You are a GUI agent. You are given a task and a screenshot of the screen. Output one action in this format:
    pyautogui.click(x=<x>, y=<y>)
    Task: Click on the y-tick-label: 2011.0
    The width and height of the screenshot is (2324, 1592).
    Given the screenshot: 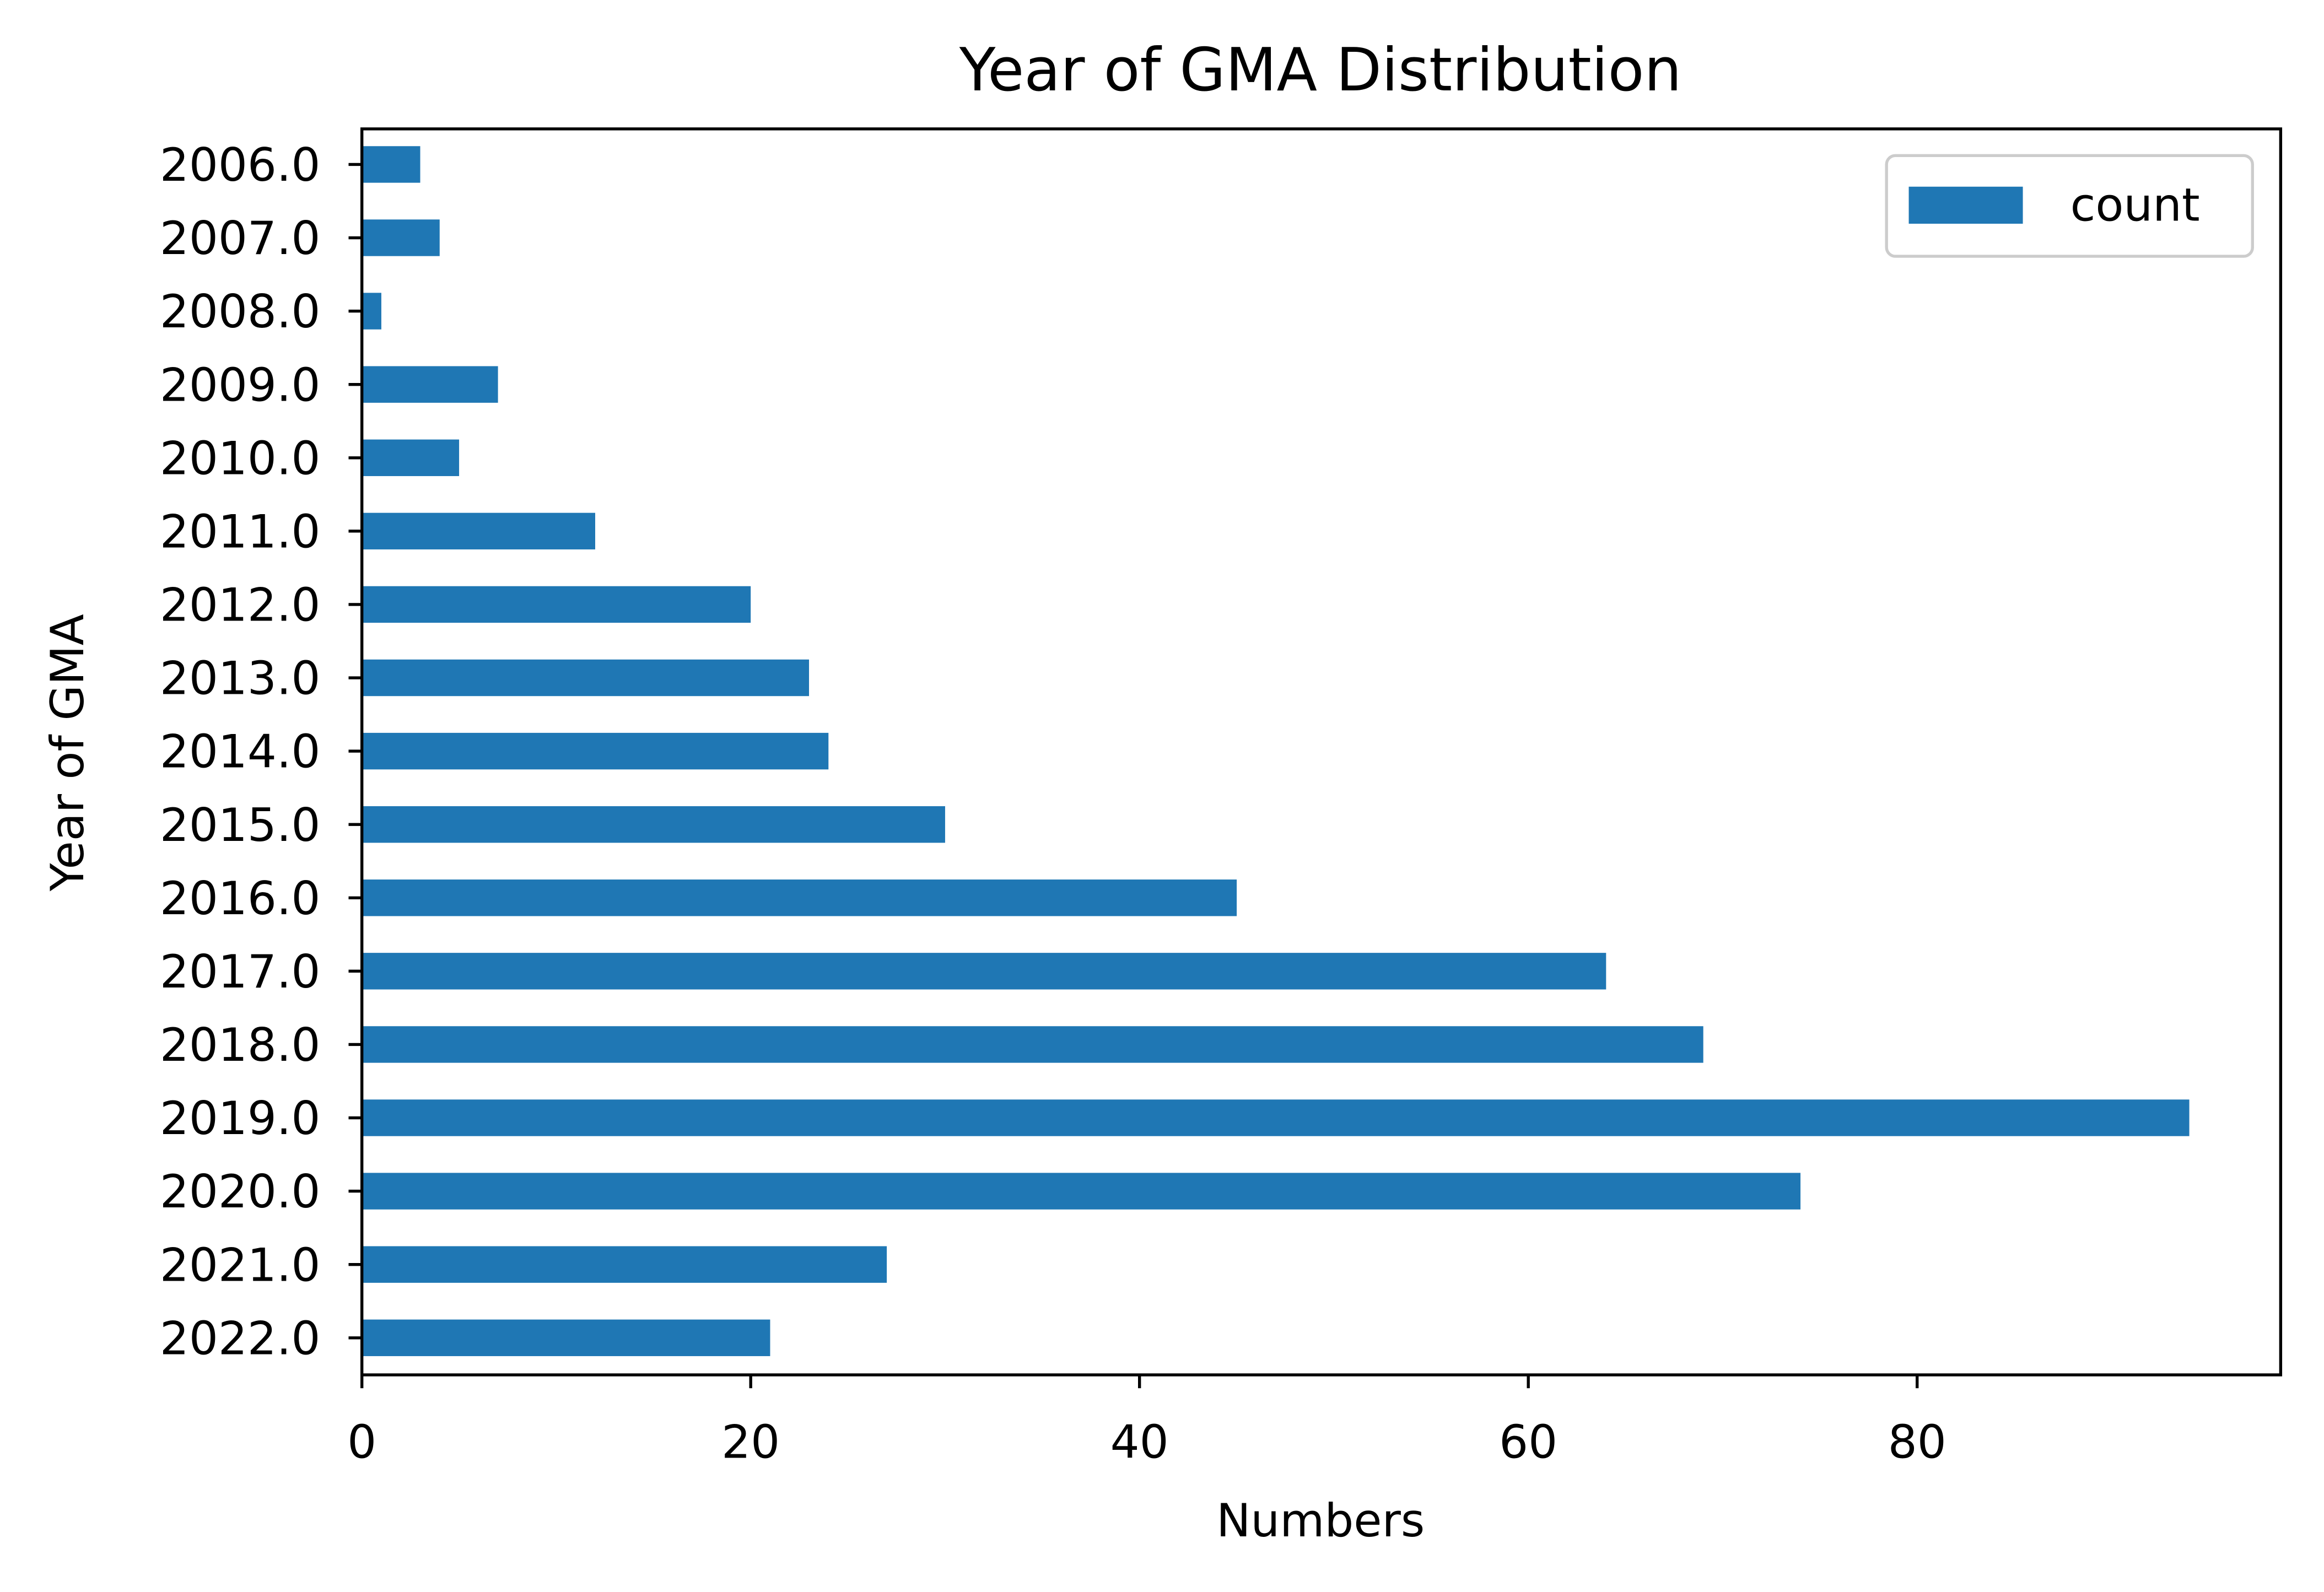 What is the action you would take?
    pyautogui.click(x=240, y=531)
    